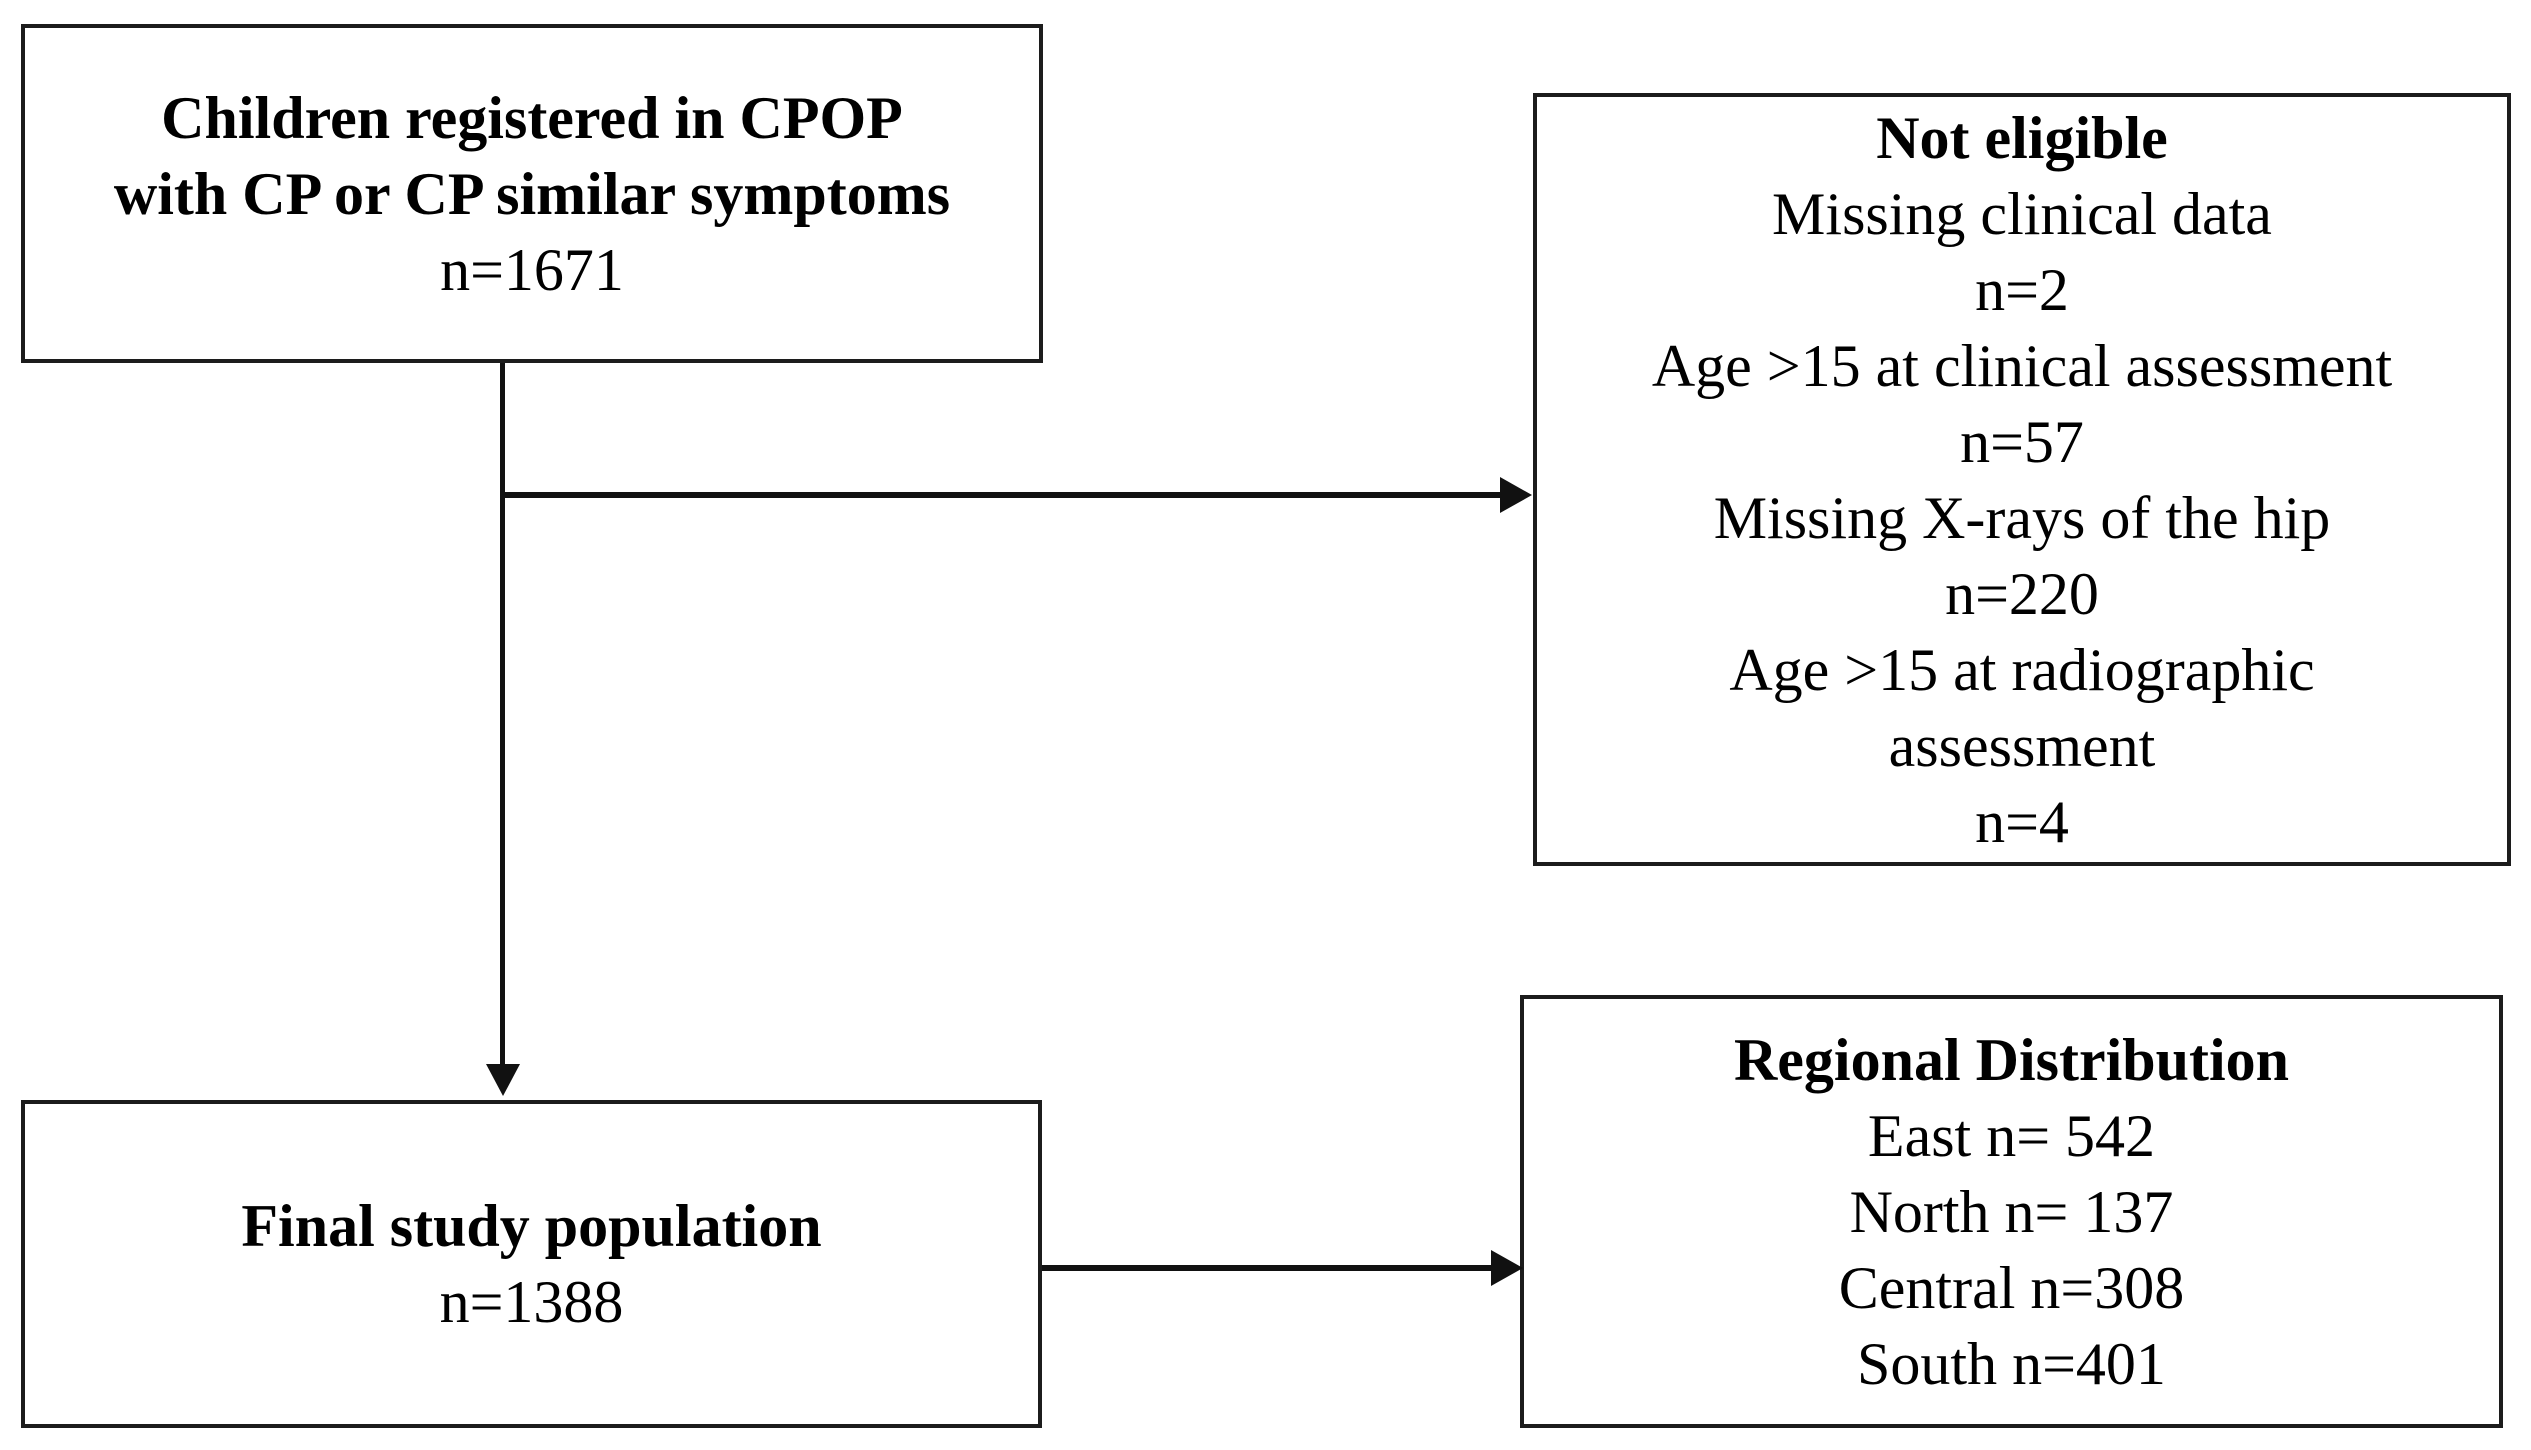 The height and width of the screenshot is (1450, 2531). Describe the element at coordinates (2022, 669) in the screenshot. I see `not-eligible-reason-label: Age >15 at radiographic` at that location.